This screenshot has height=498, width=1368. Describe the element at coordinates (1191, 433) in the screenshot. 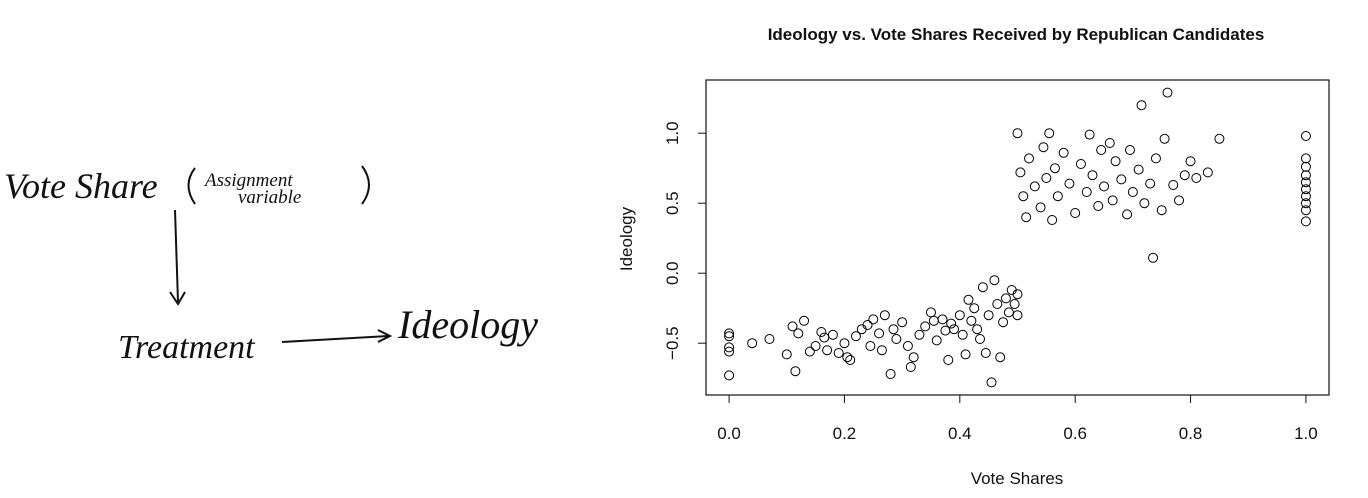

I see `x-tick-label: 0.8` at that location.